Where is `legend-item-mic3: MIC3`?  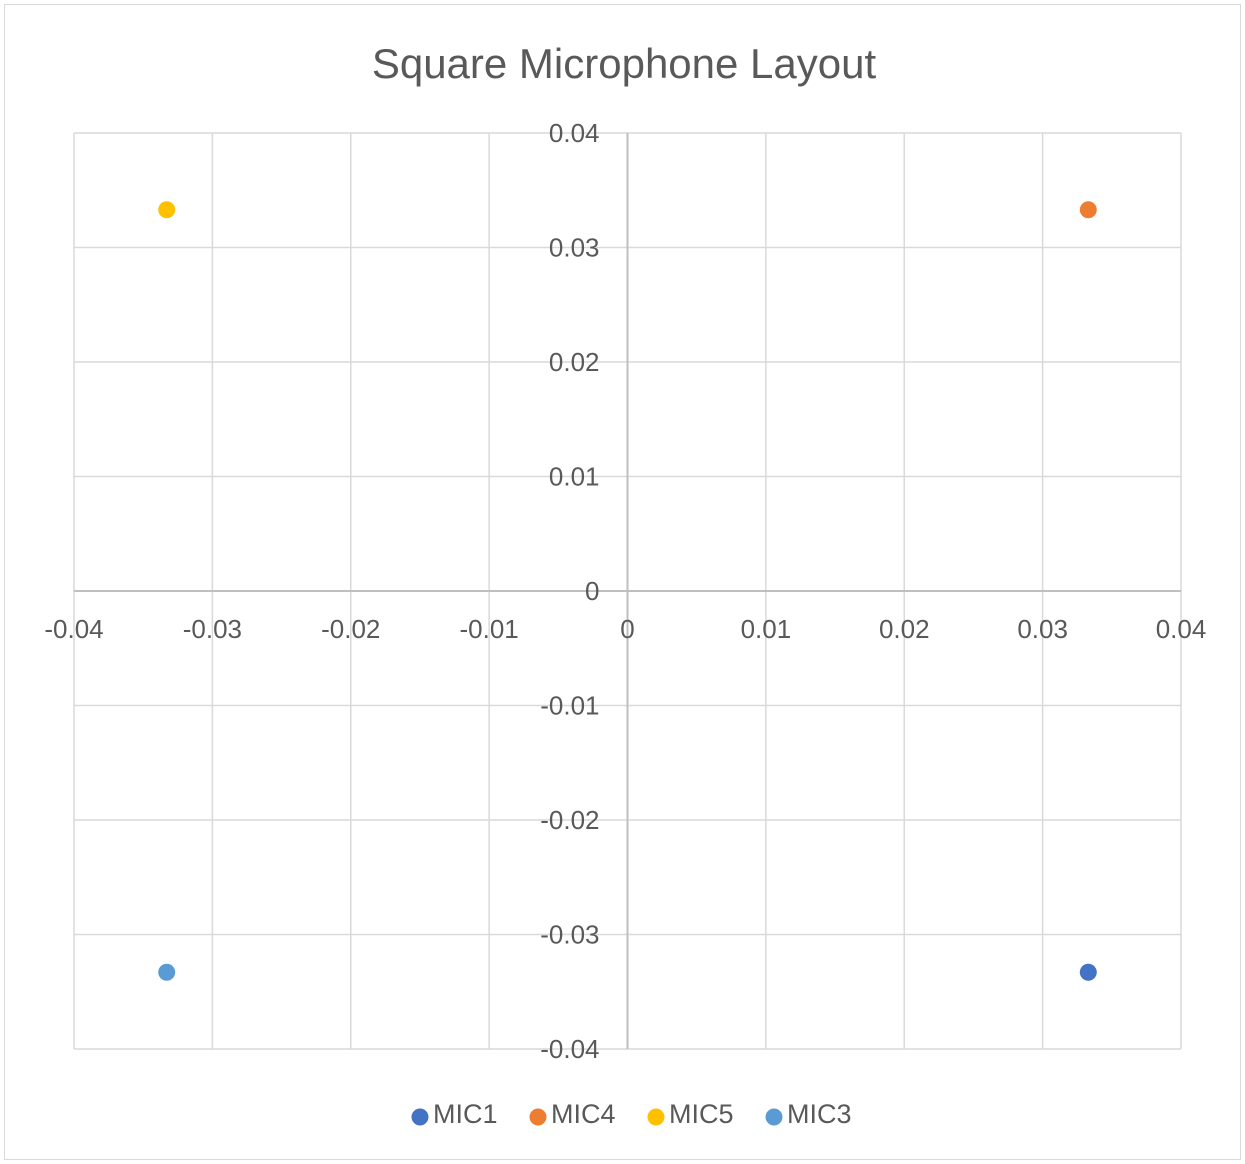
legend-item-mic3: MIC3 is located at coordinates (808, 1114).